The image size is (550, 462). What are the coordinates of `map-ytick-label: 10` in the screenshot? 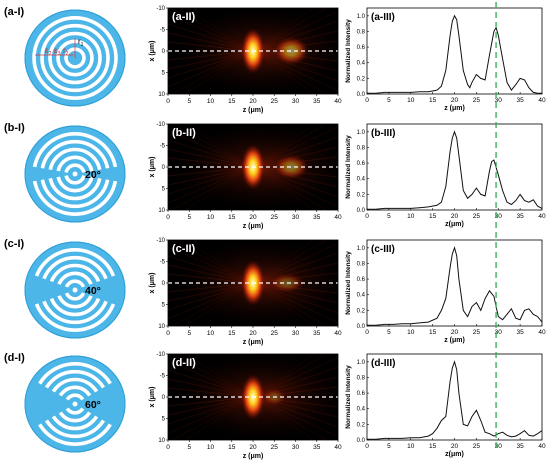 It's located at (161, 211).